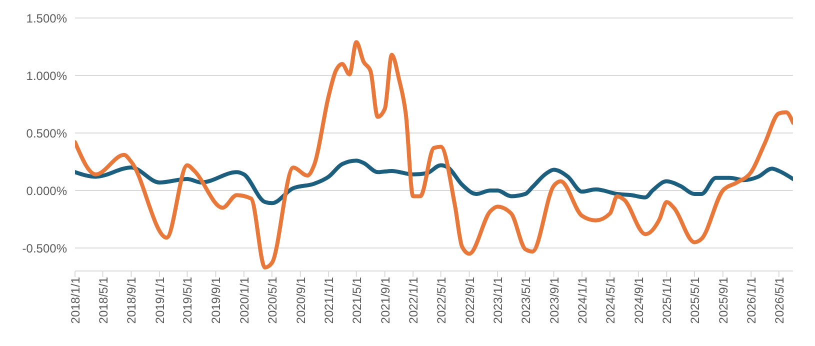 Image resolution: width=815 pixels, height=346 pixels. I want to click on y-tick-label: 1.500%, so click(47, 18).